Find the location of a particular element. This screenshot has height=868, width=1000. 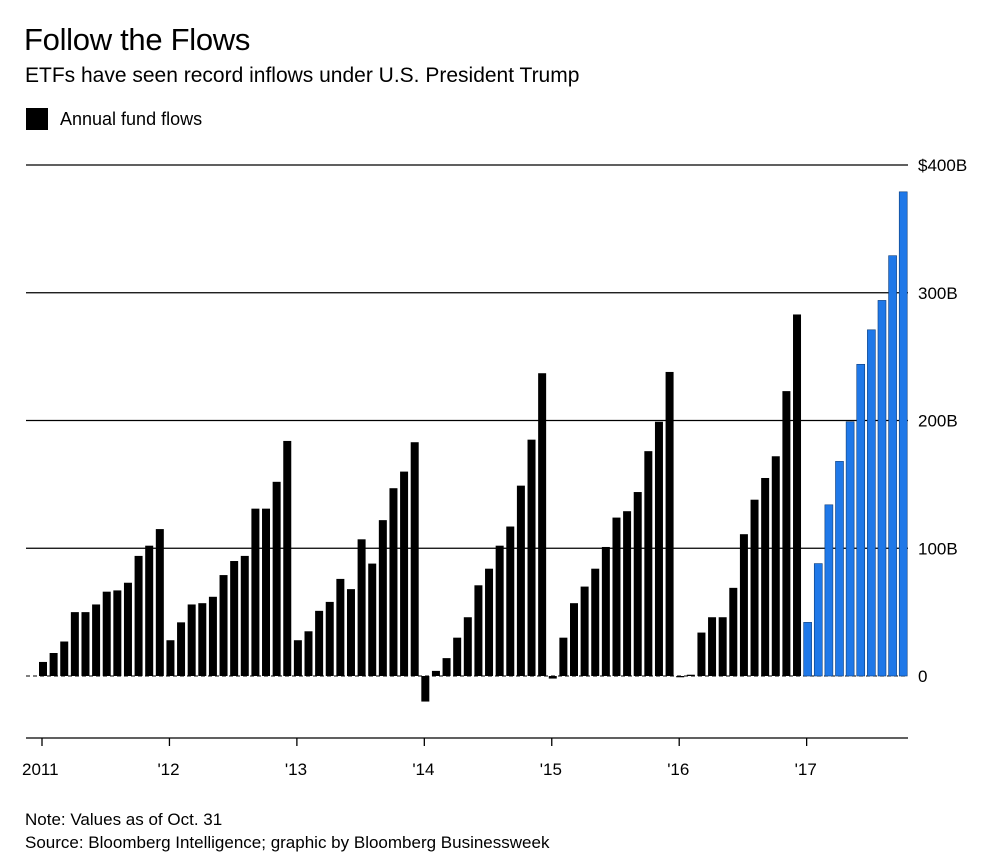

x-tick-label: '15 is located at coordinates (551, 769).